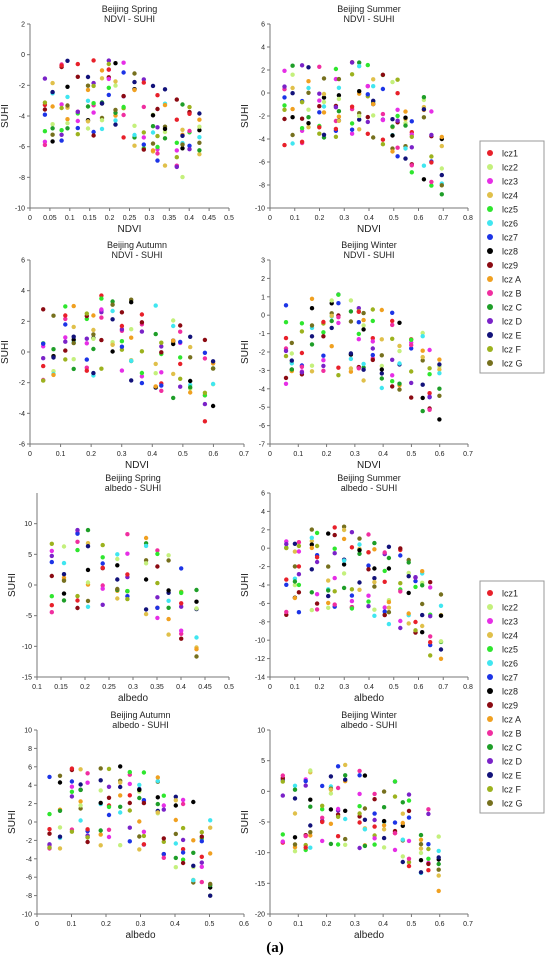 This screenshot has width=550, height=967. Describe the element at coordinates (133, 488) in the screenshot. I see `chart-subtitle: albedo - SUHI` at that location.